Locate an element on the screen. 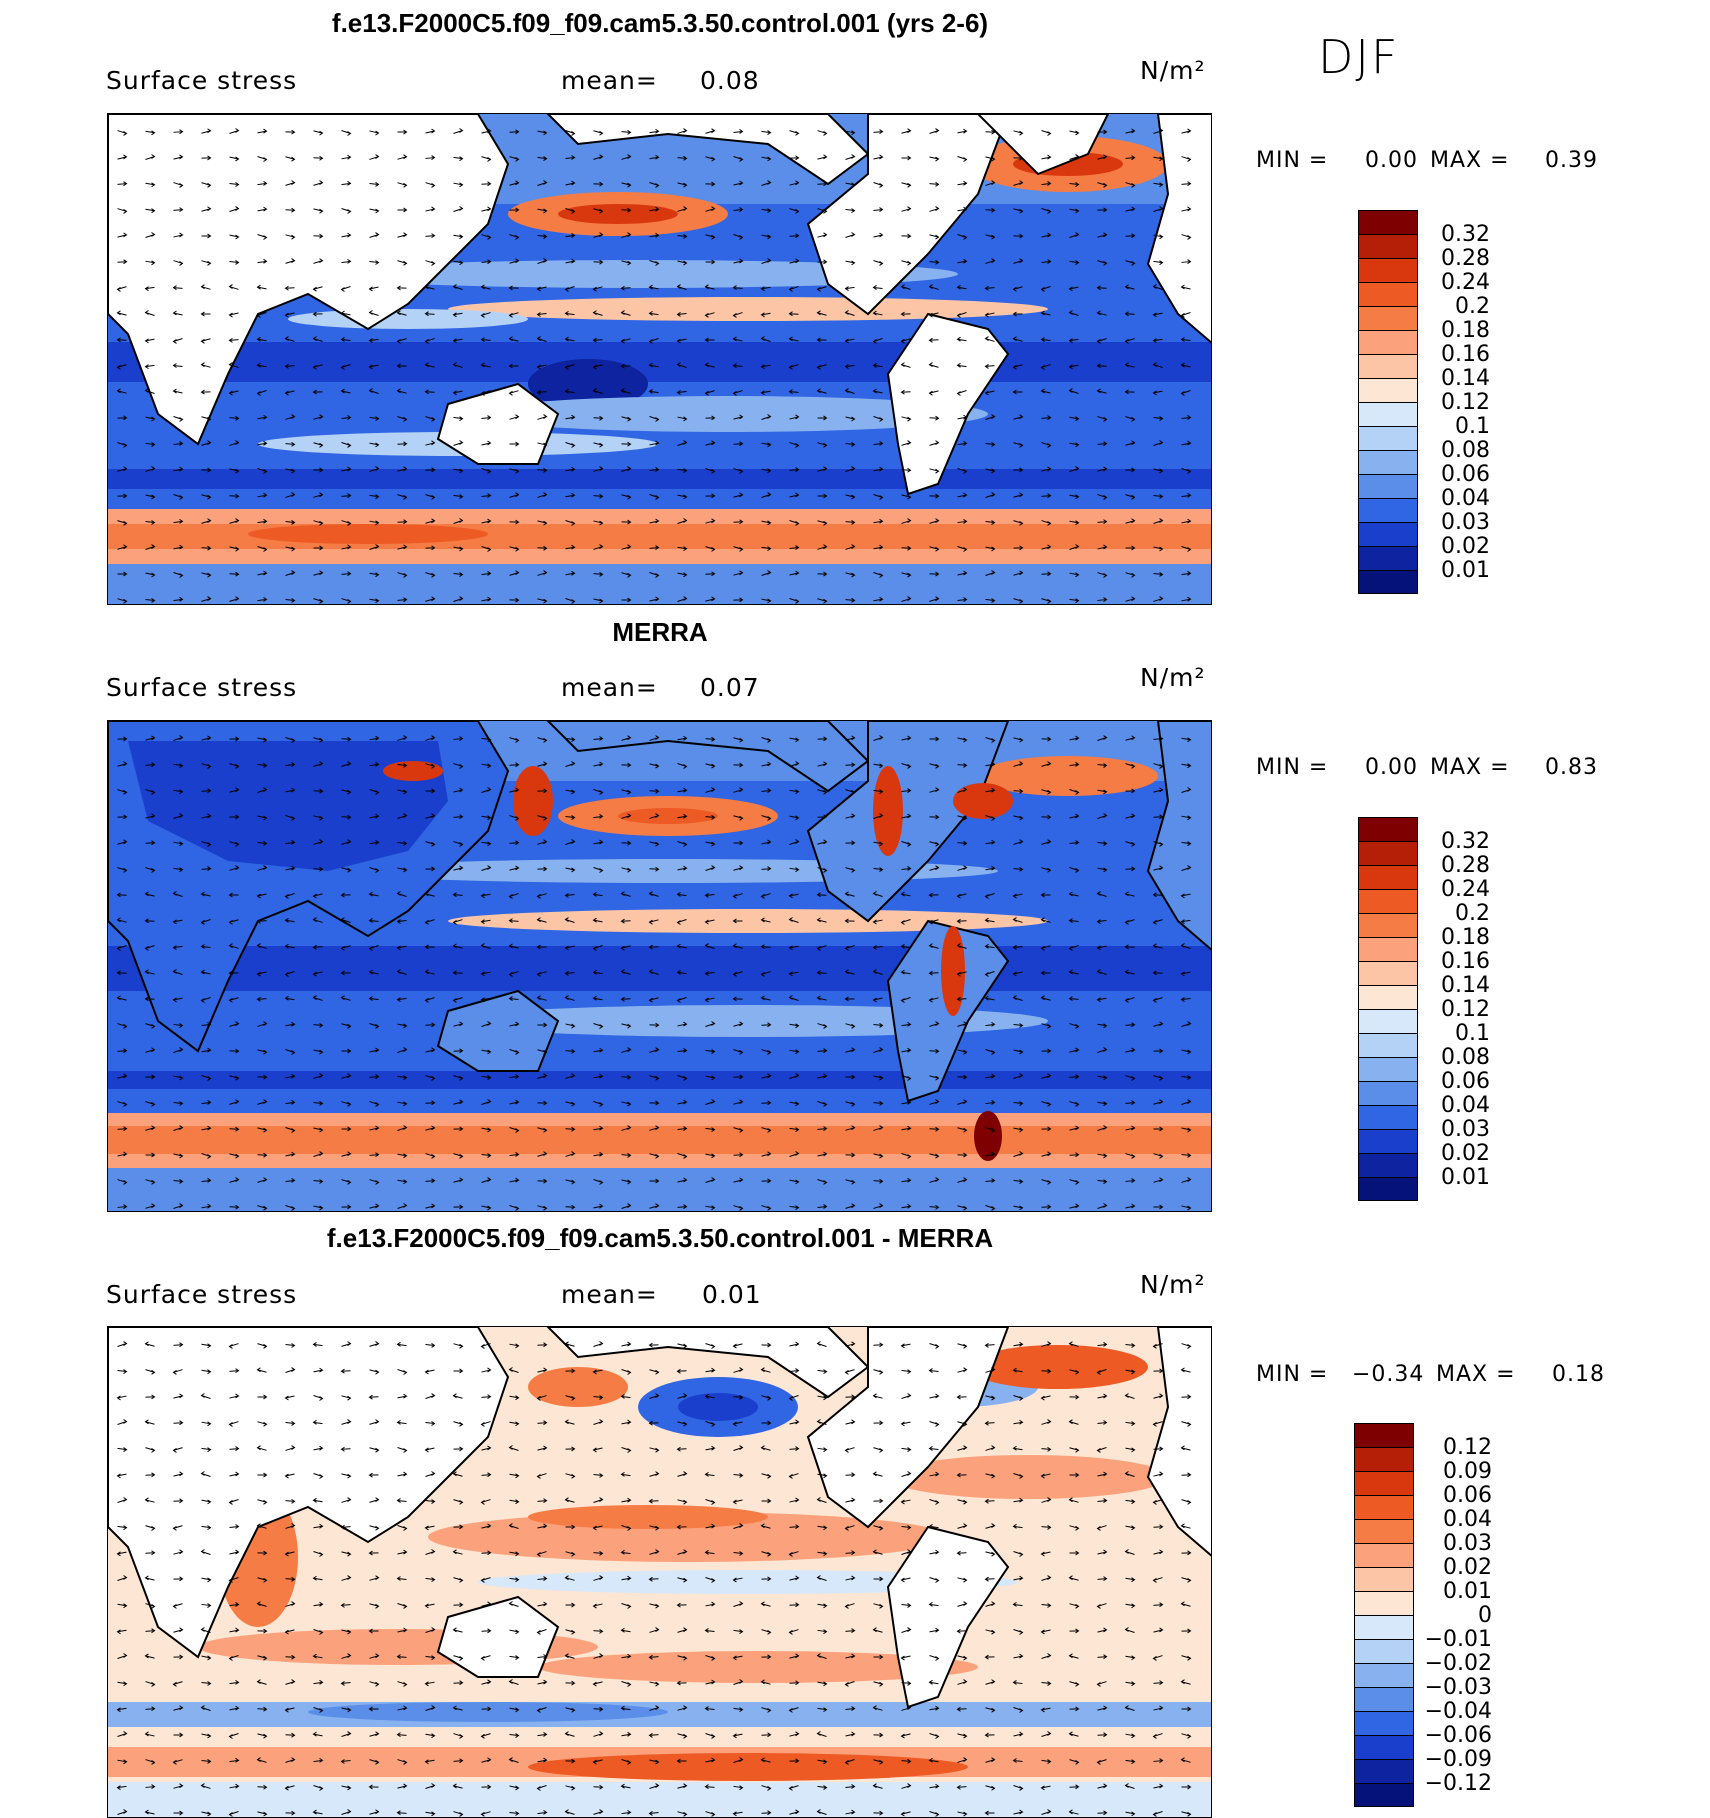 The height and width of the screenshot is (1818, 1710). panel-2-tick: 0.32 is located at coordinates (1445, 841).